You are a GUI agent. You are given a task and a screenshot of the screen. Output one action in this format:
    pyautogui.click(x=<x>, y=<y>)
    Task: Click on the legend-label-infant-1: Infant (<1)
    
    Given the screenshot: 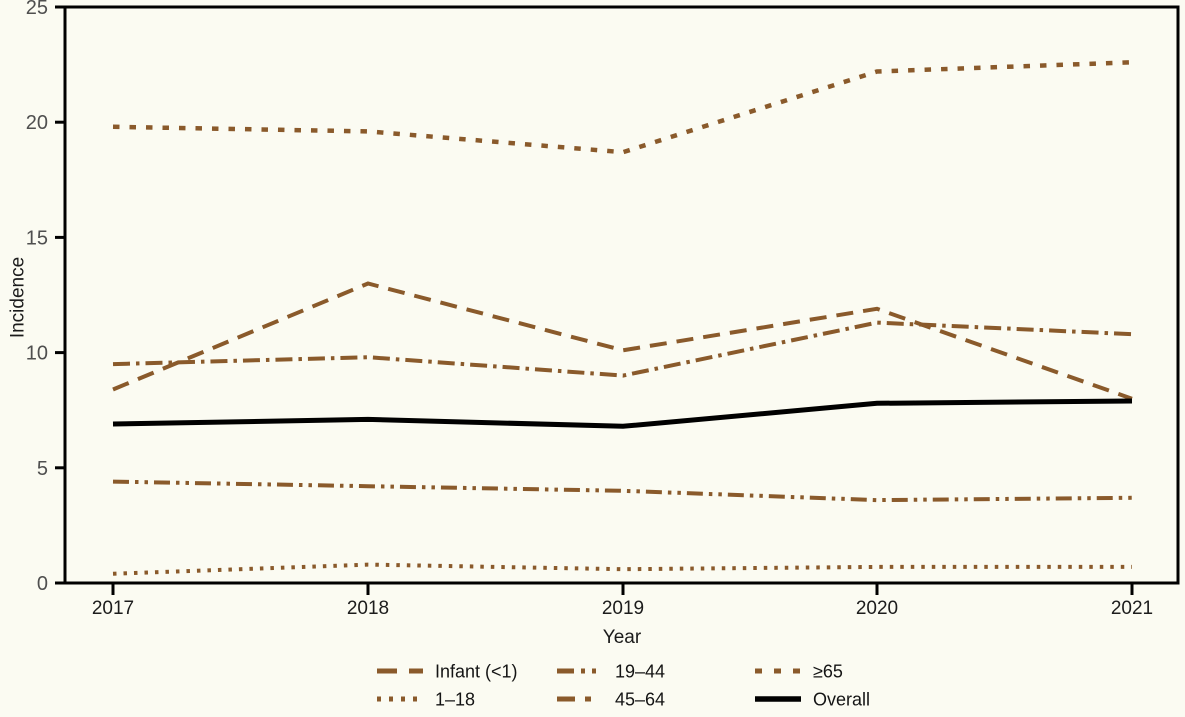 What is the action you would take?
    pyautogui.click(x=476, y=672)
    